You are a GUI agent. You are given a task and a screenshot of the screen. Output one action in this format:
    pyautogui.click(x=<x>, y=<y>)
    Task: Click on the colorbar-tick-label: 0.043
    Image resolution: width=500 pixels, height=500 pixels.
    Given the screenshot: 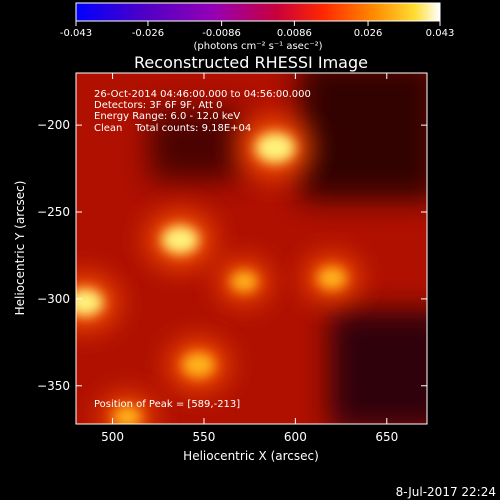 What is the action you would take?
    pyautogui.click(x=440, y=33)
    